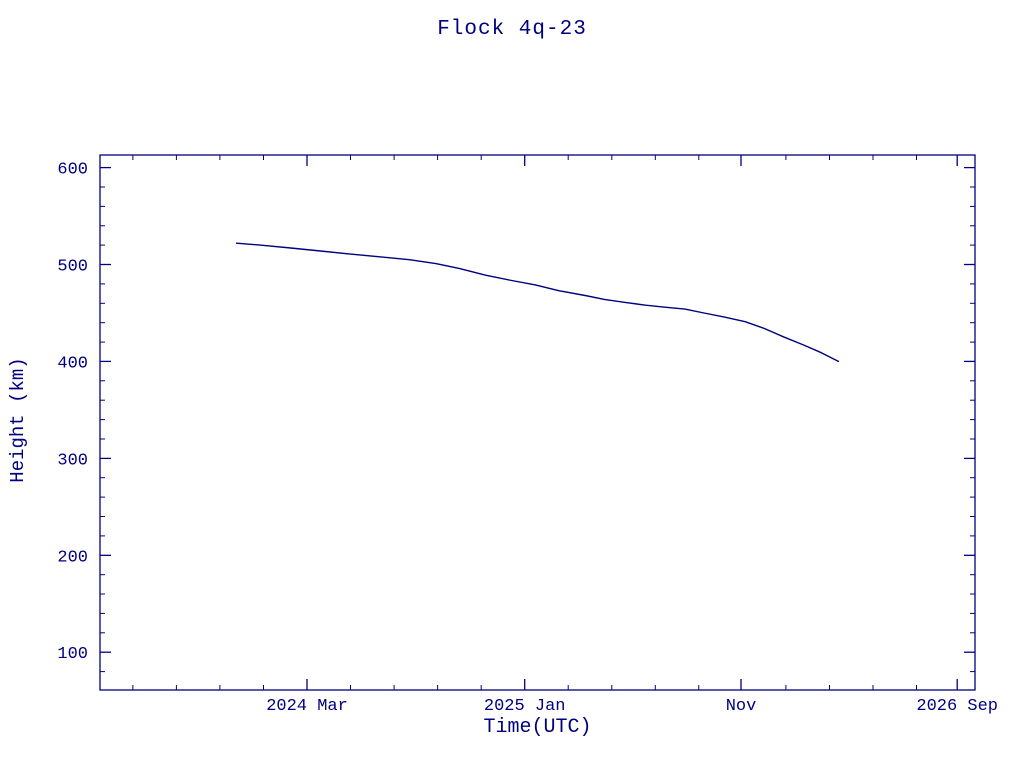 Image resolution: width=1024 pixels, height=768 pixels. What do you see at coordinates (537, 302) in the screenshot?
I see `height-curve` at bounding box center [537, 302].